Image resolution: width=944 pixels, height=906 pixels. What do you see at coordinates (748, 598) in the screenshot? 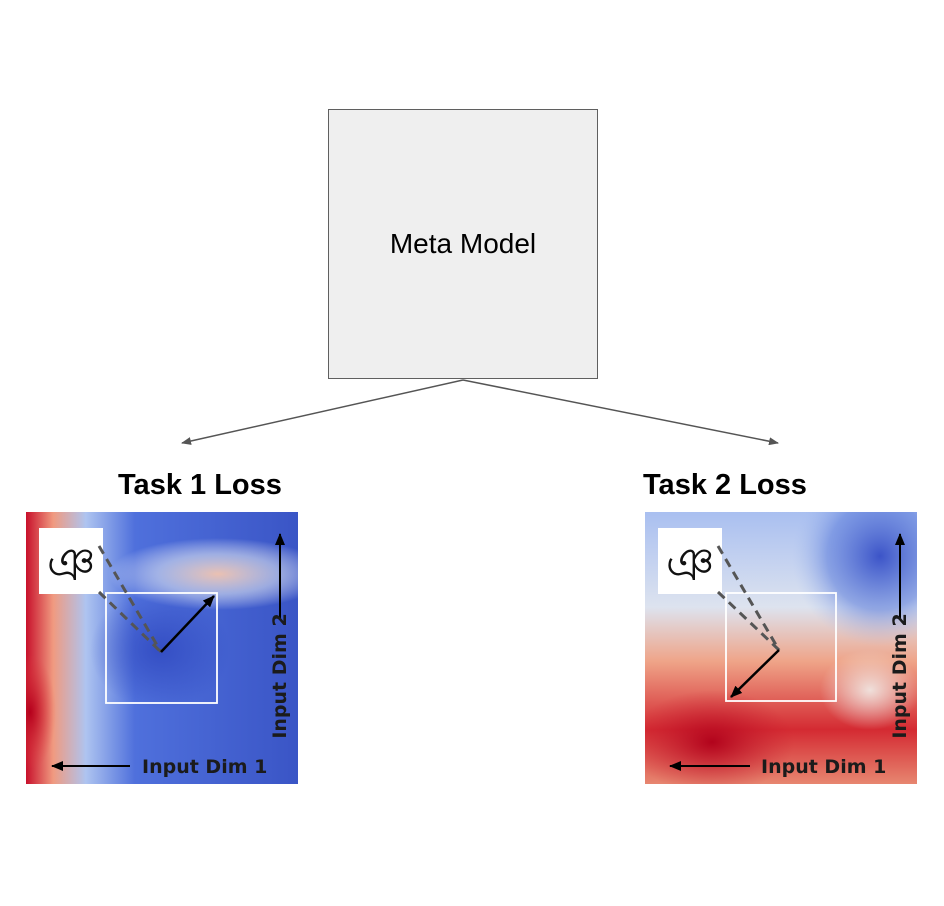
I see `task-2-zoom-line-upper` at bounding box center [748, 598].